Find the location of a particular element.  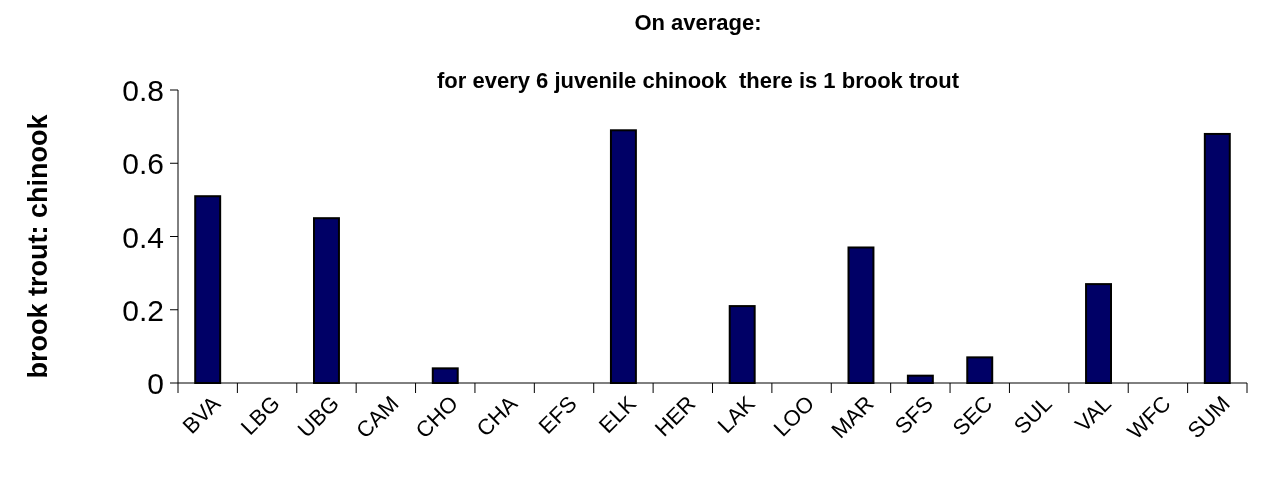

y-tick-label: 0.4 is located at coordinates (143, 237).